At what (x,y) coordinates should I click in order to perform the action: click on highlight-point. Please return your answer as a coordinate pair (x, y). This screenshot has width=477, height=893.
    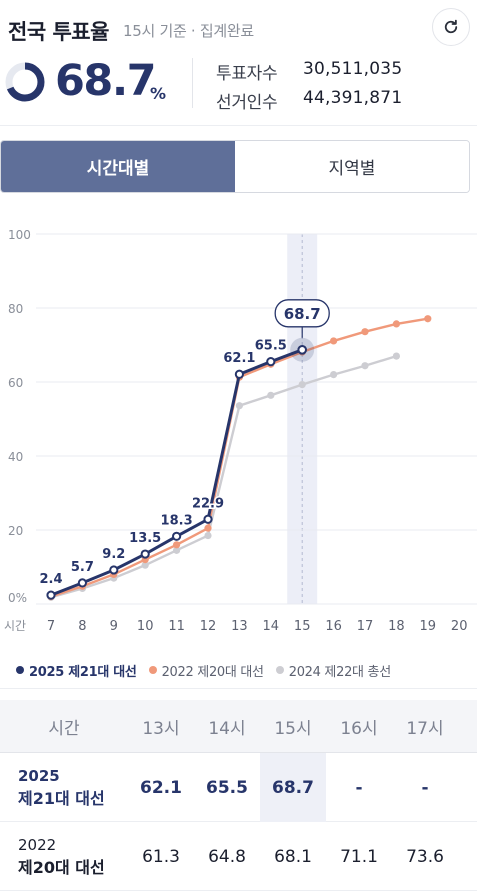
    Looking at the image, I should click on (302, 350).